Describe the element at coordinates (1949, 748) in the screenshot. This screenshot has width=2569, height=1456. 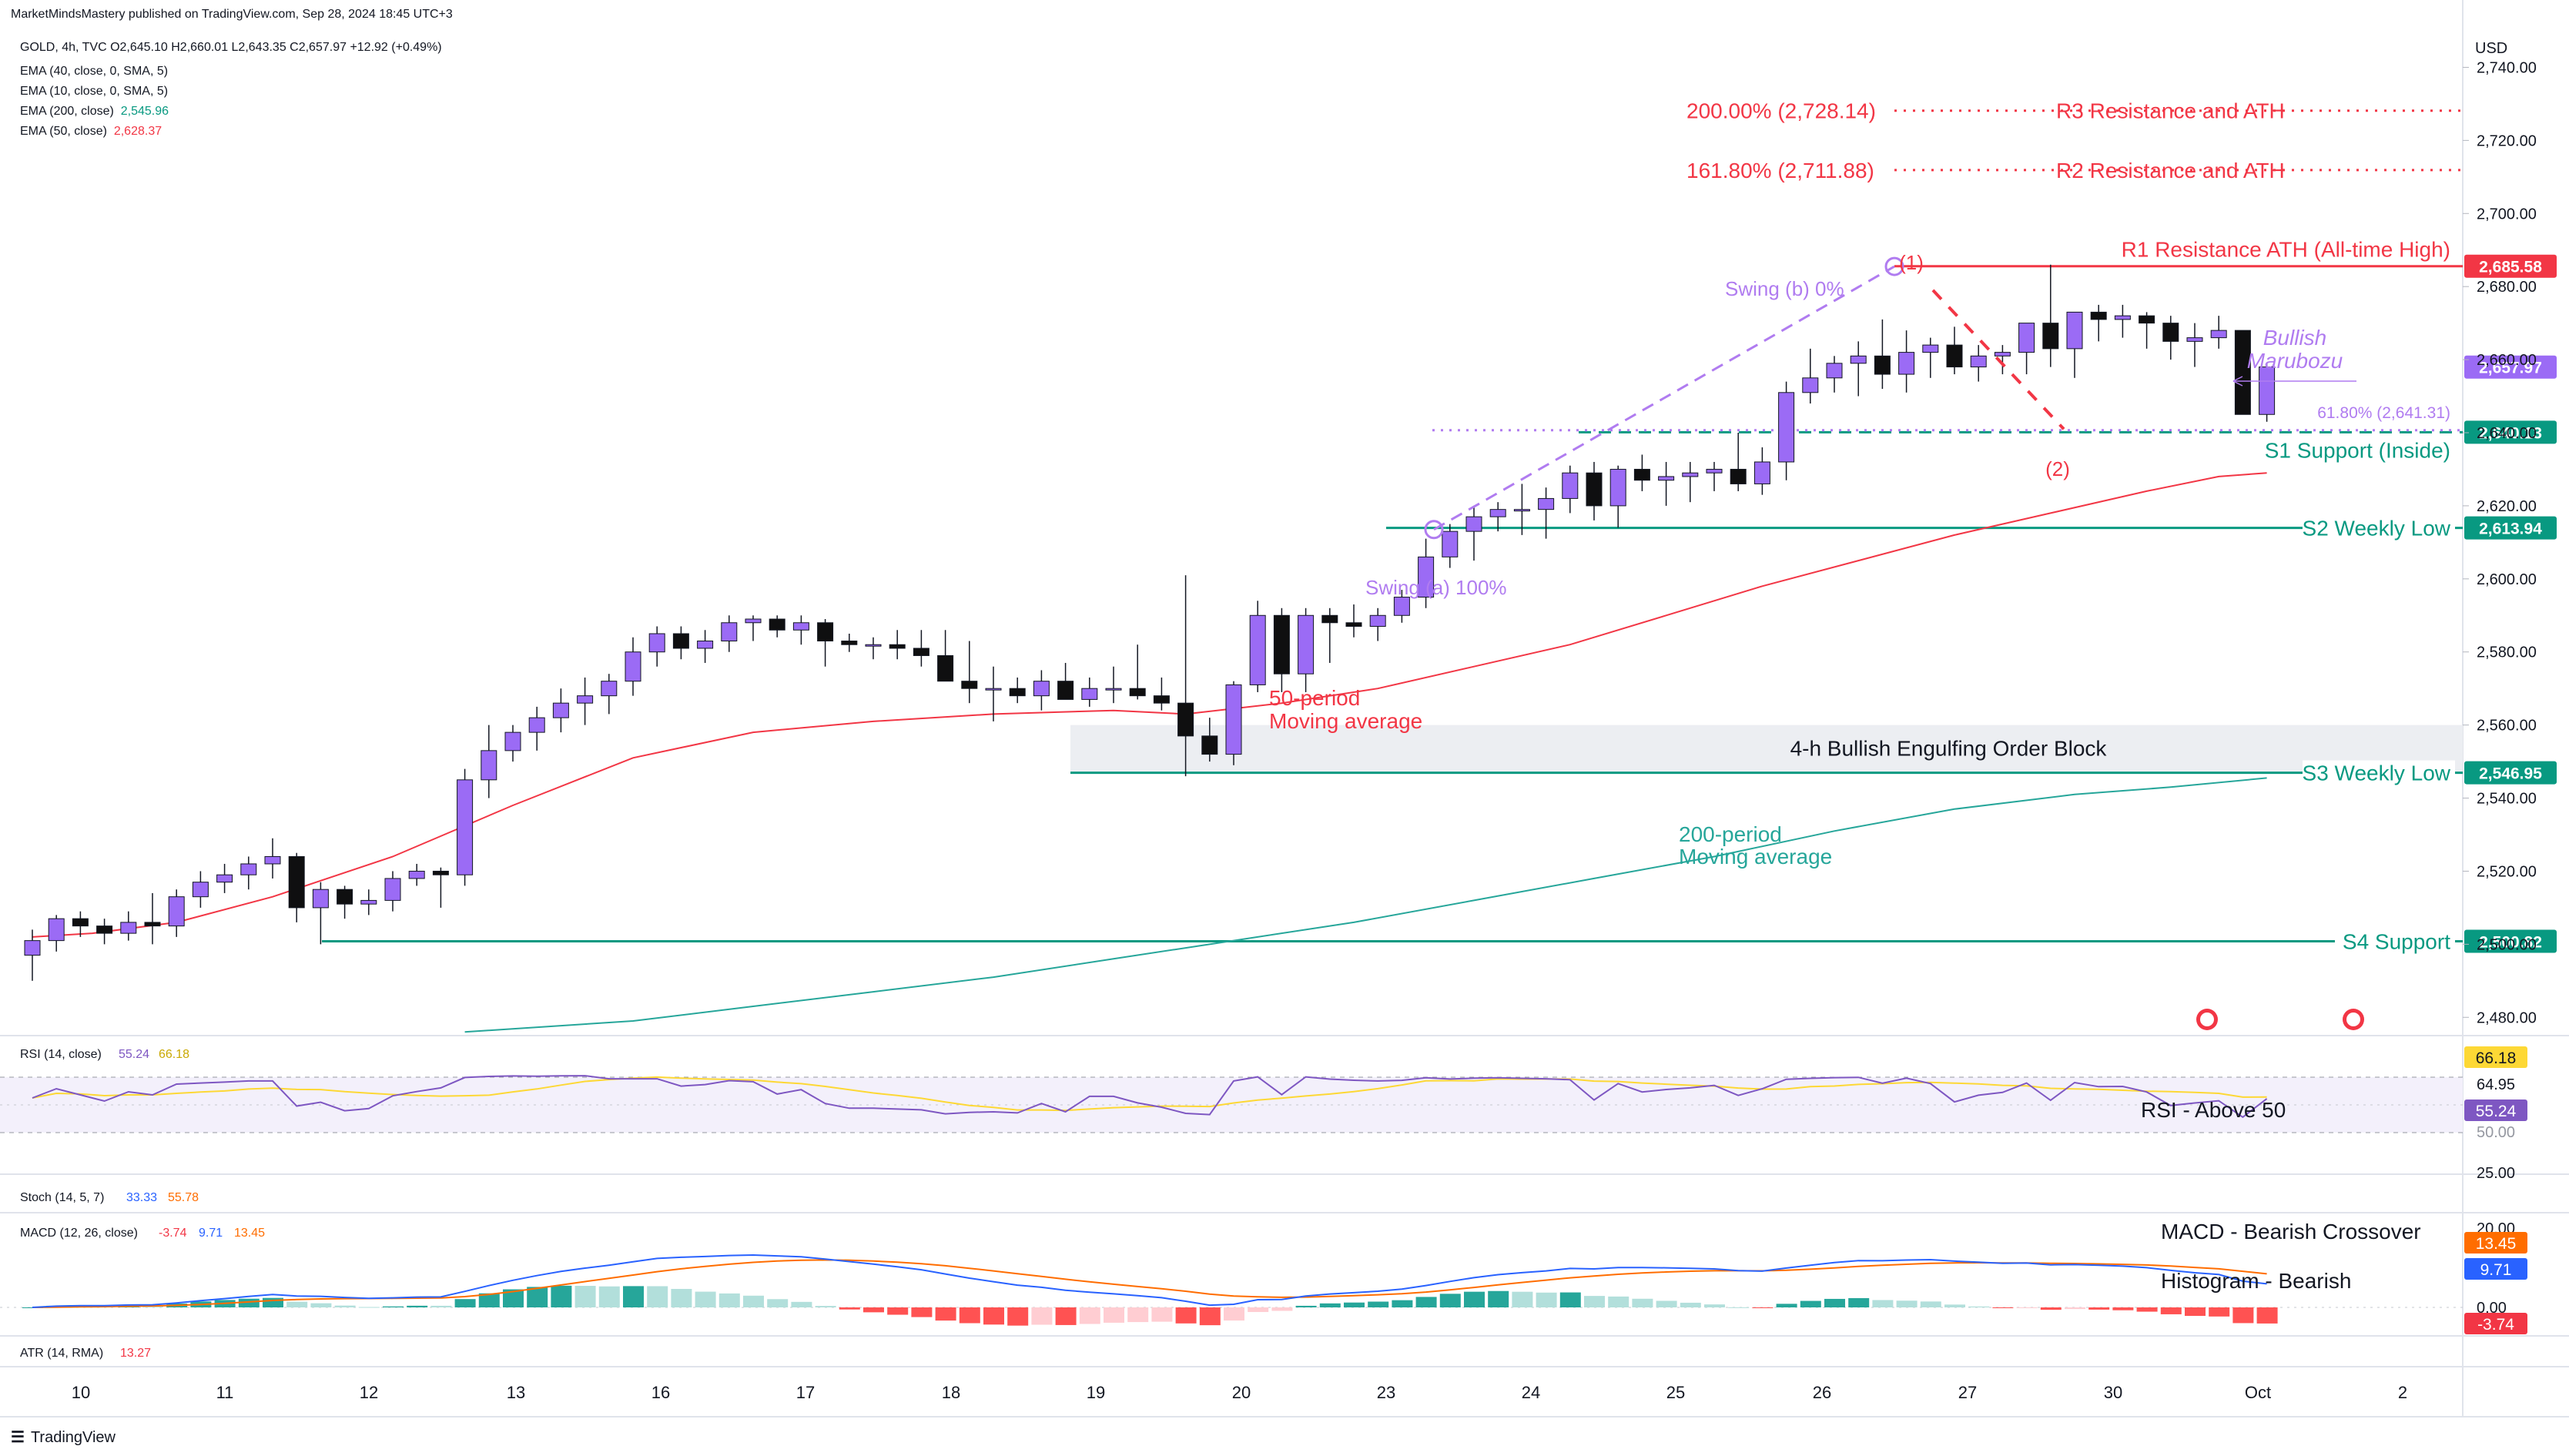
I see `order-block-label: 4-h Bullish Engulfing Order Block` at that location.